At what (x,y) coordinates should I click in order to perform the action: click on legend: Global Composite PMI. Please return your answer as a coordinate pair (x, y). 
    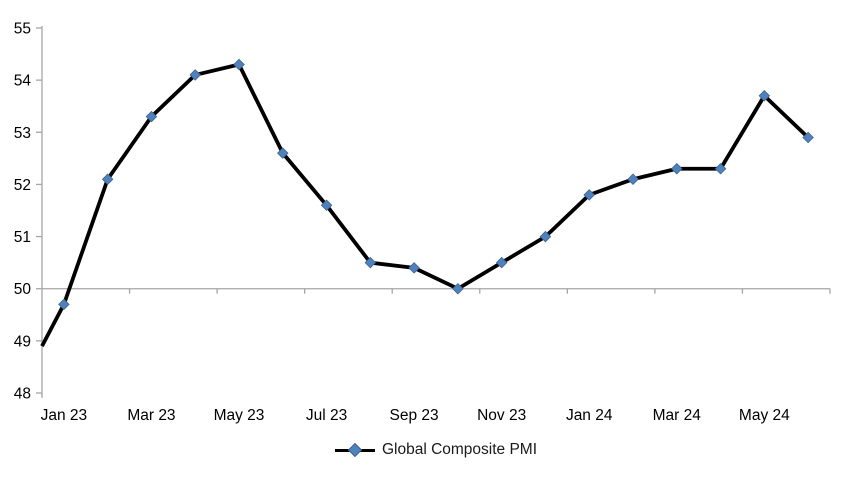
    Looking at the image, I should click on (436, 450).